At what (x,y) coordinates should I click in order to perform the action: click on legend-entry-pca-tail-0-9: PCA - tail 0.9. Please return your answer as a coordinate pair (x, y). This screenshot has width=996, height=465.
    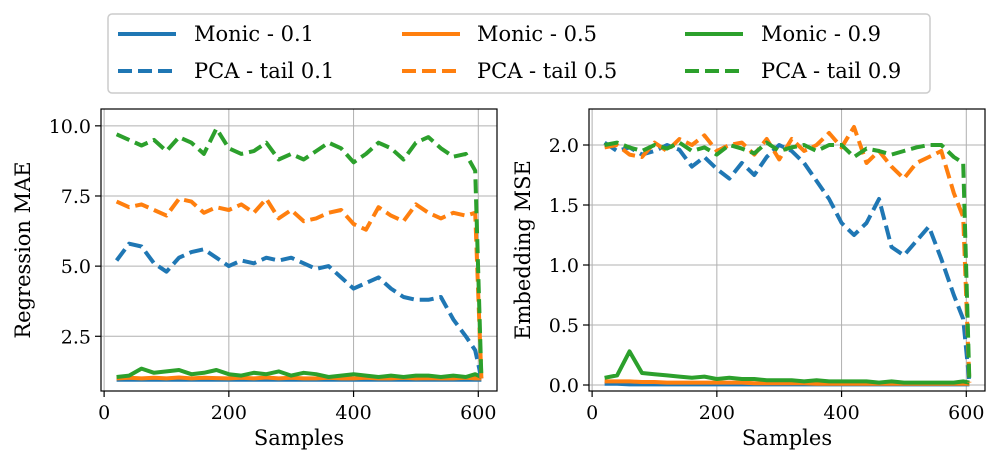
    Looking at the image, I should click on (793, 71).